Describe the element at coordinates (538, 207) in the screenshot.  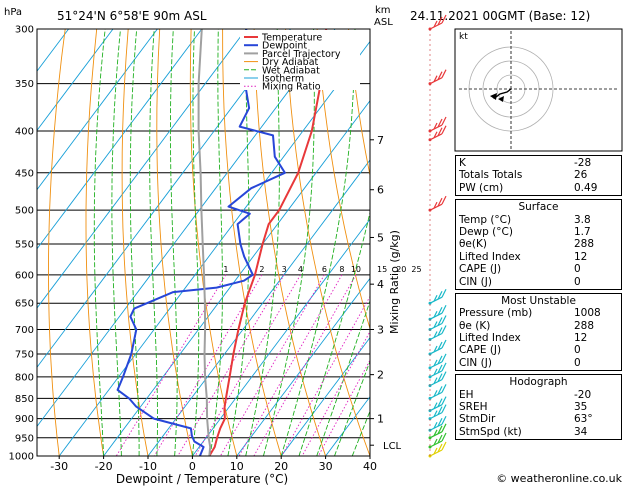
I see `block-title: Surface` at that location.